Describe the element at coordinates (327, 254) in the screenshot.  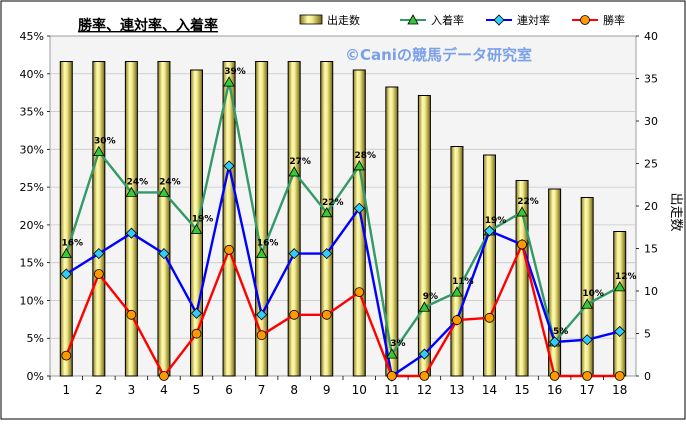
I see `point-連対率-9` at that location.